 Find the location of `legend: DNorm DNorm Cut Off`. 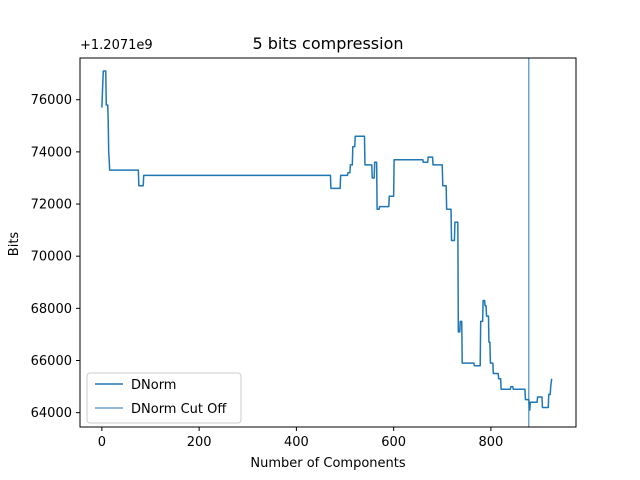

legend: DNorm DNorm Cut Off is located at coordinates (164, 398).